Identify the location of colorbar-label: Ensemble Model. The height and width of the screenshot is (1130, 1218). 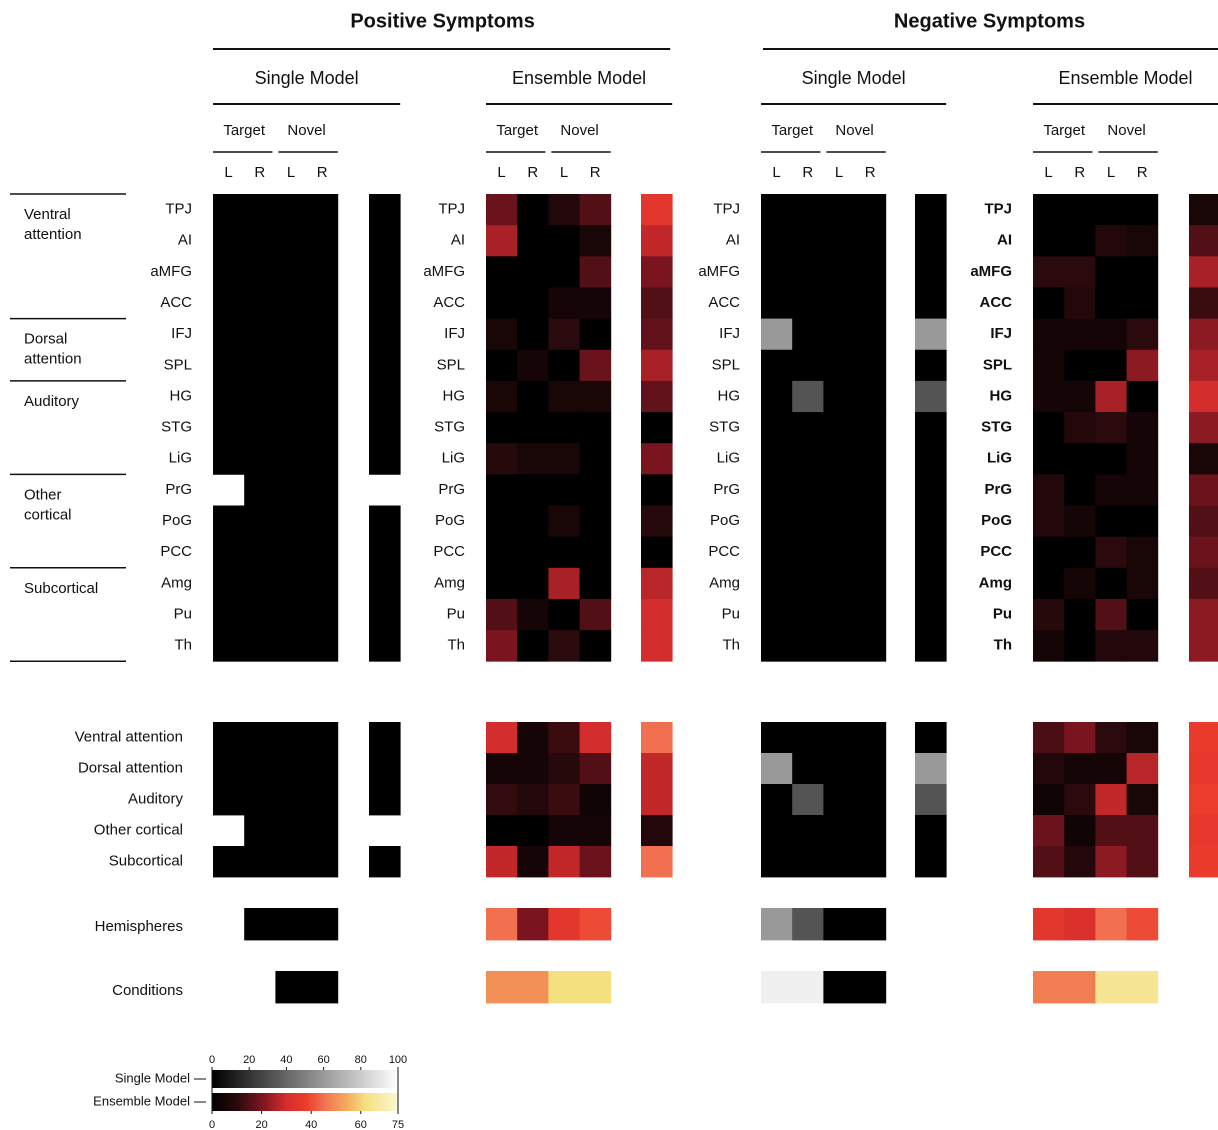
(141, 1100).